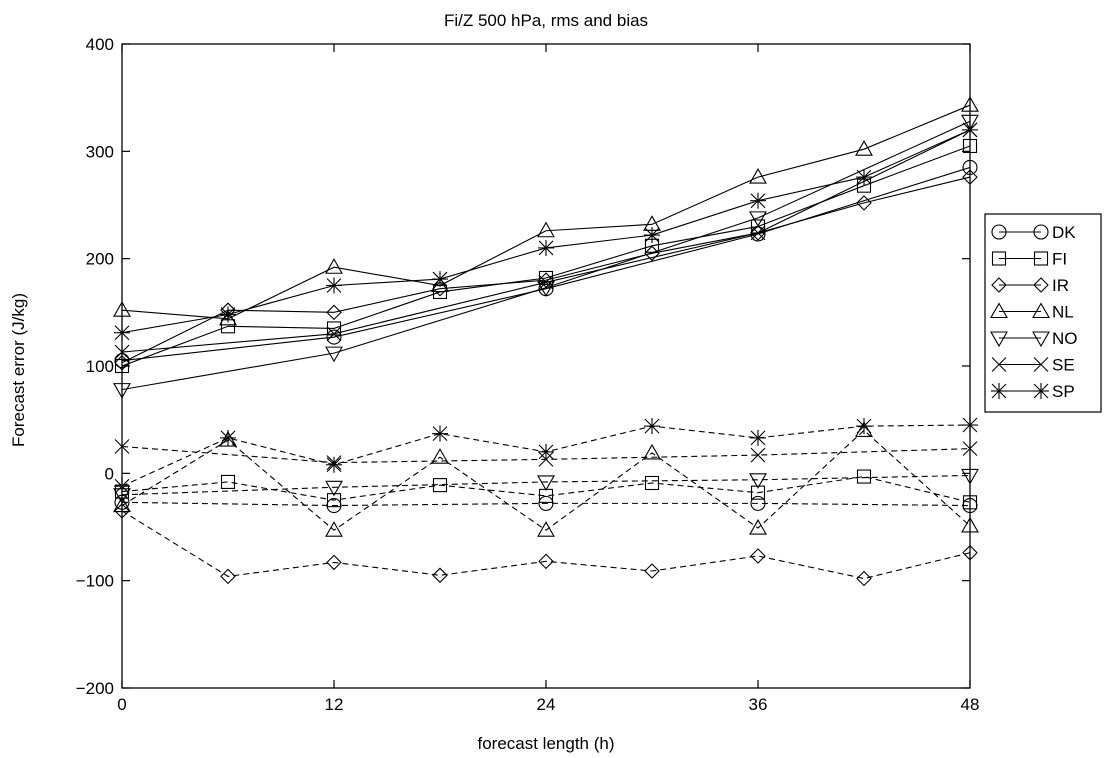  I want to click on y-tick-label: 100, so click(100, 366).